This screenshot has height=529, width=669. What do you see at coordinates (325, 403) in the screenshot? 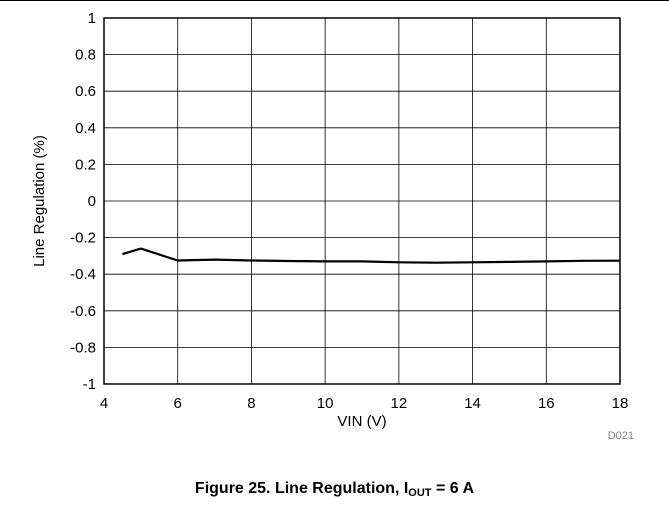
I see `x-tick-label: 10` at bounding box center [325, 403].